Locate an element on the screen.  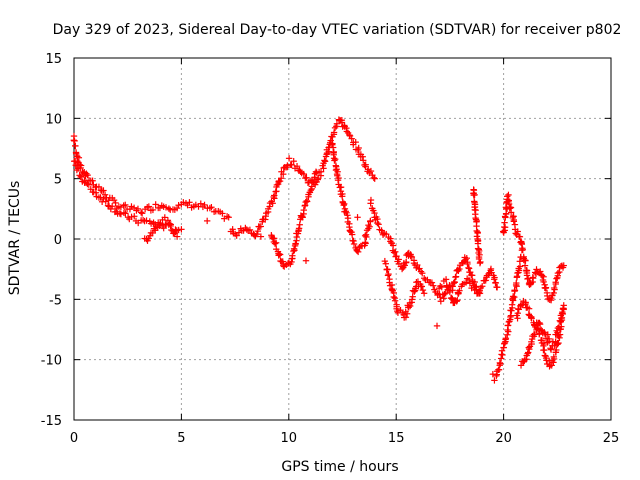
x-tick-label: 5 is located at coordinates (181, 438).